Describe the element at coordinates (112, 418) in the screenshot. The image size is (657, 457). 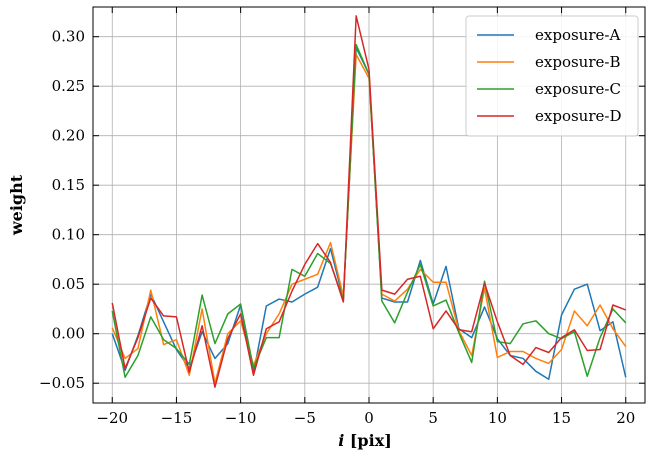
I see `x-tick-label: −20` at that location.